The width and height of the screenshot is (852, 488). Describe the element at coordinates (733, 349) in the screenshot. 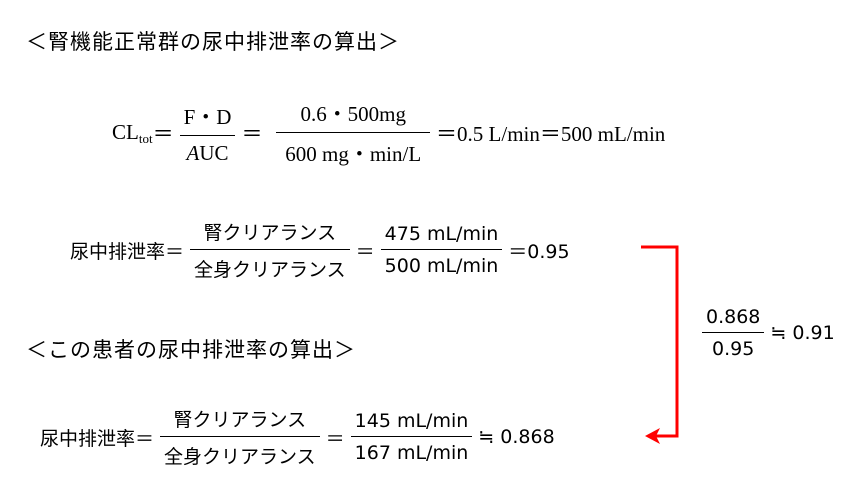

I see `denominator: 0.95` at that location.